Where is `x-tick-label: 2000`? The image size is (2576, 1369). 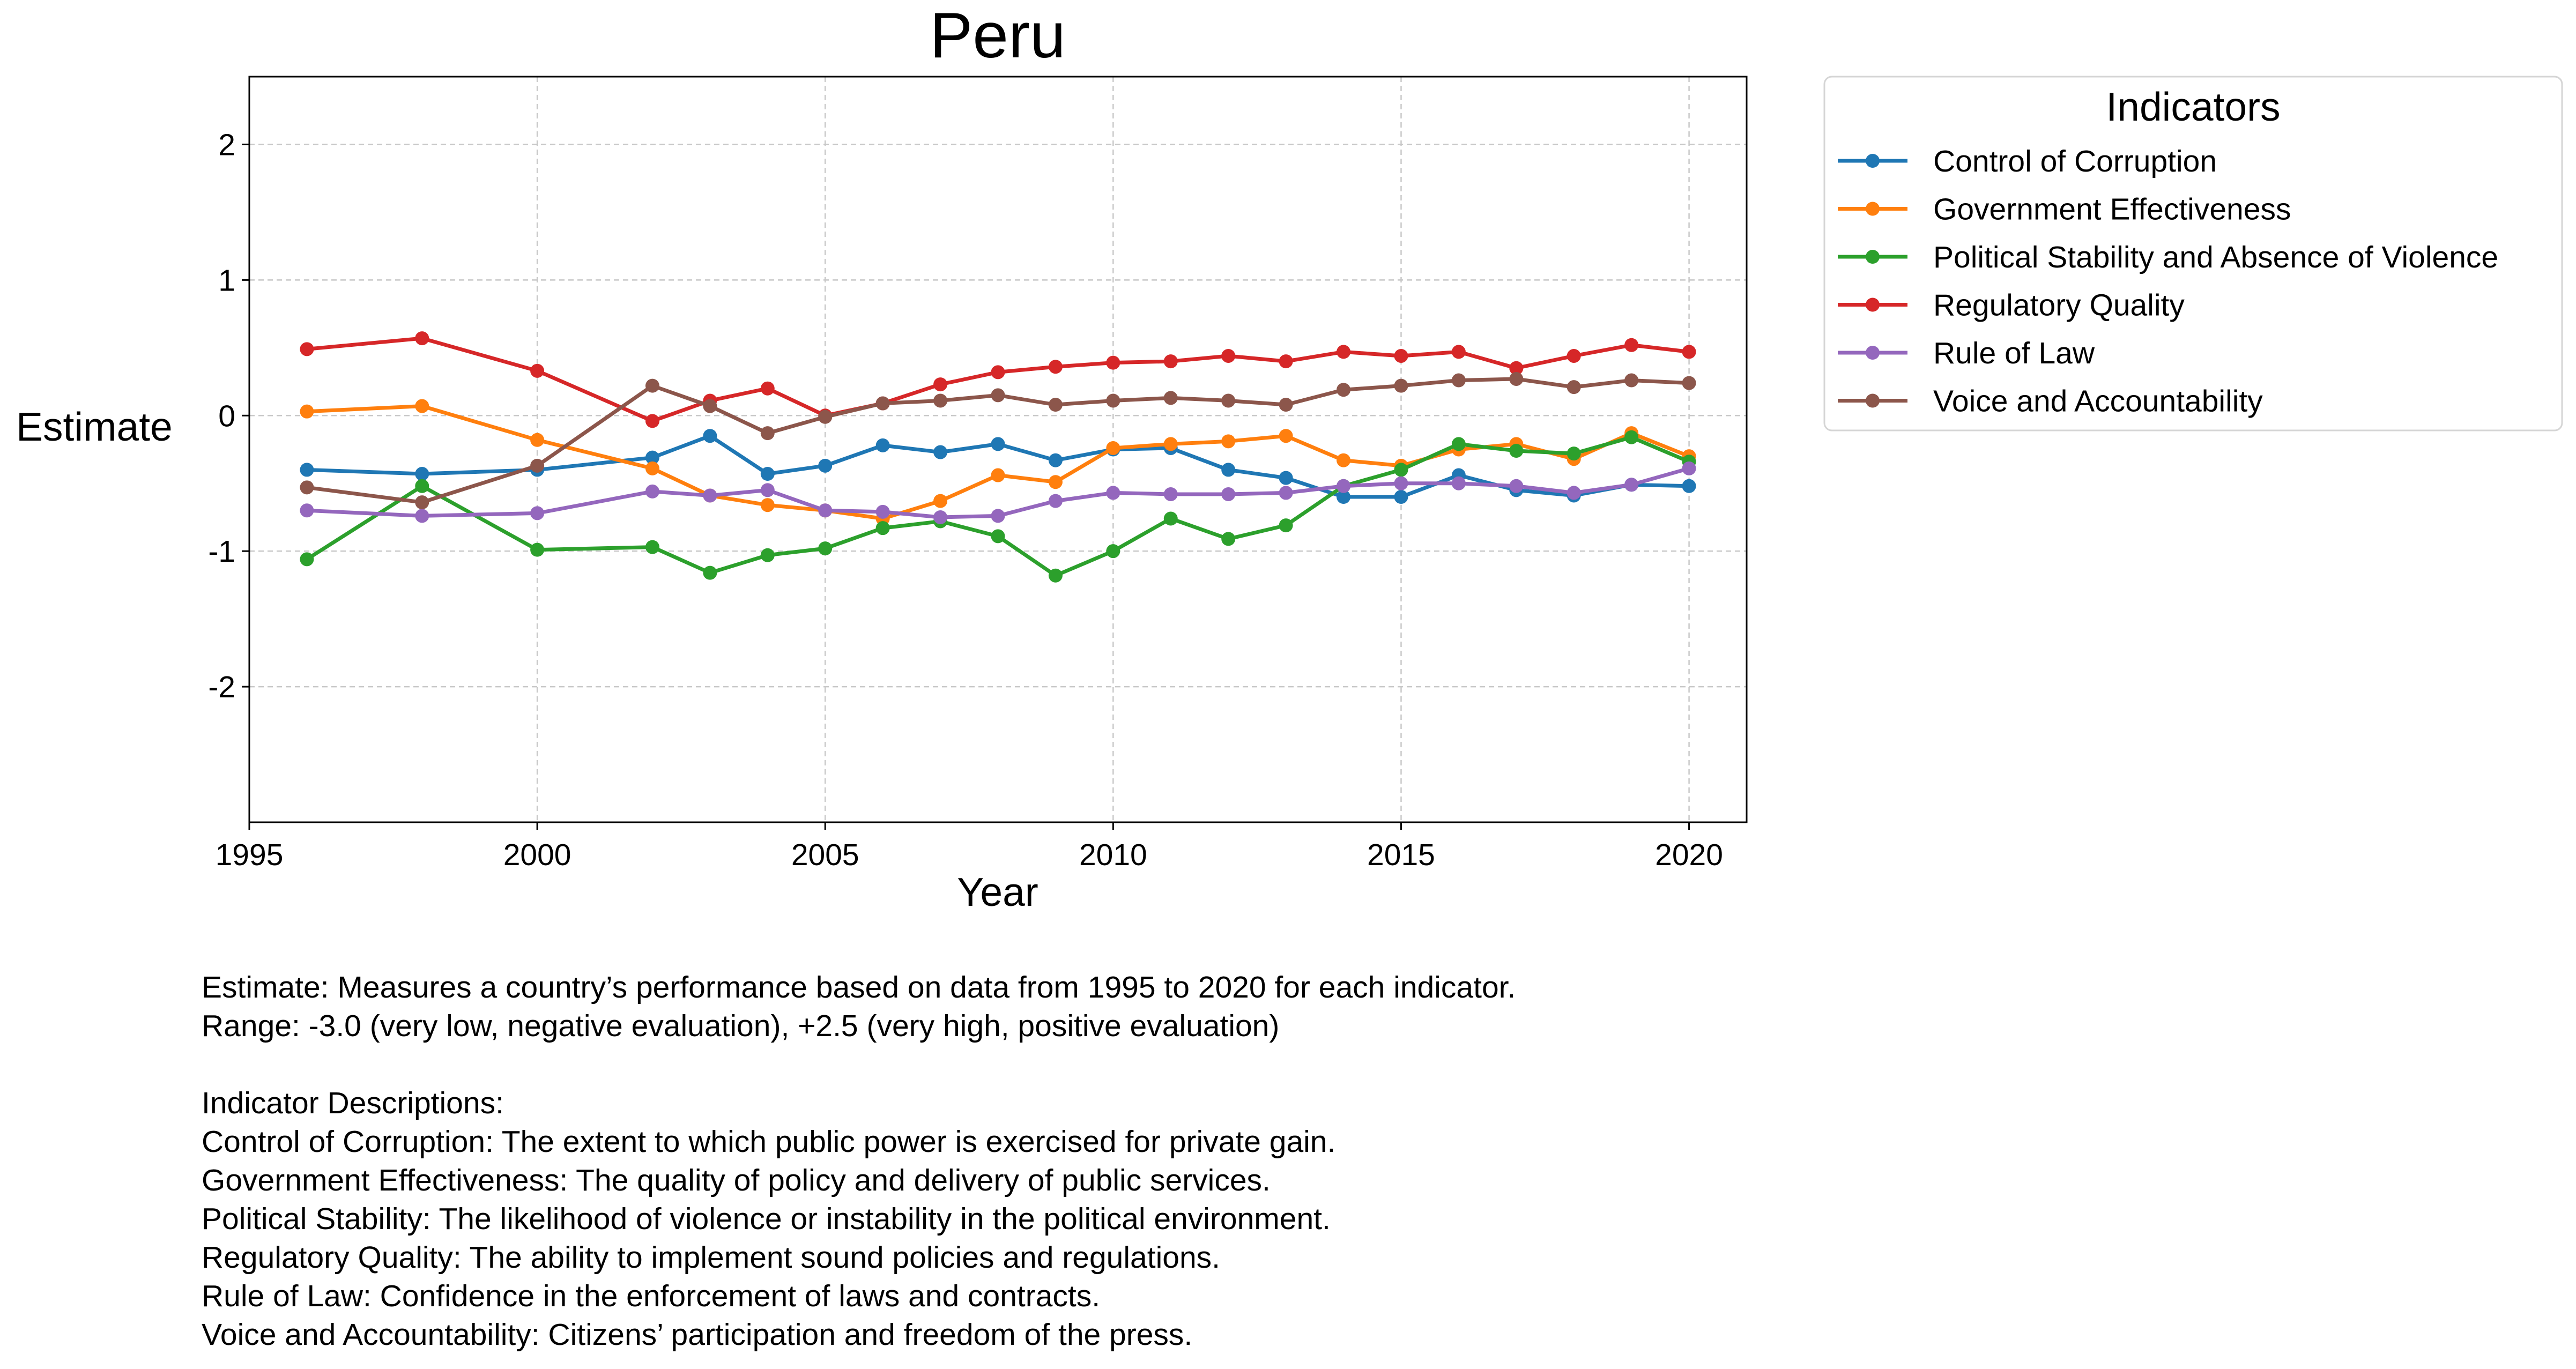
x-tick-label: 2000 is located at coordinates (537, 855).